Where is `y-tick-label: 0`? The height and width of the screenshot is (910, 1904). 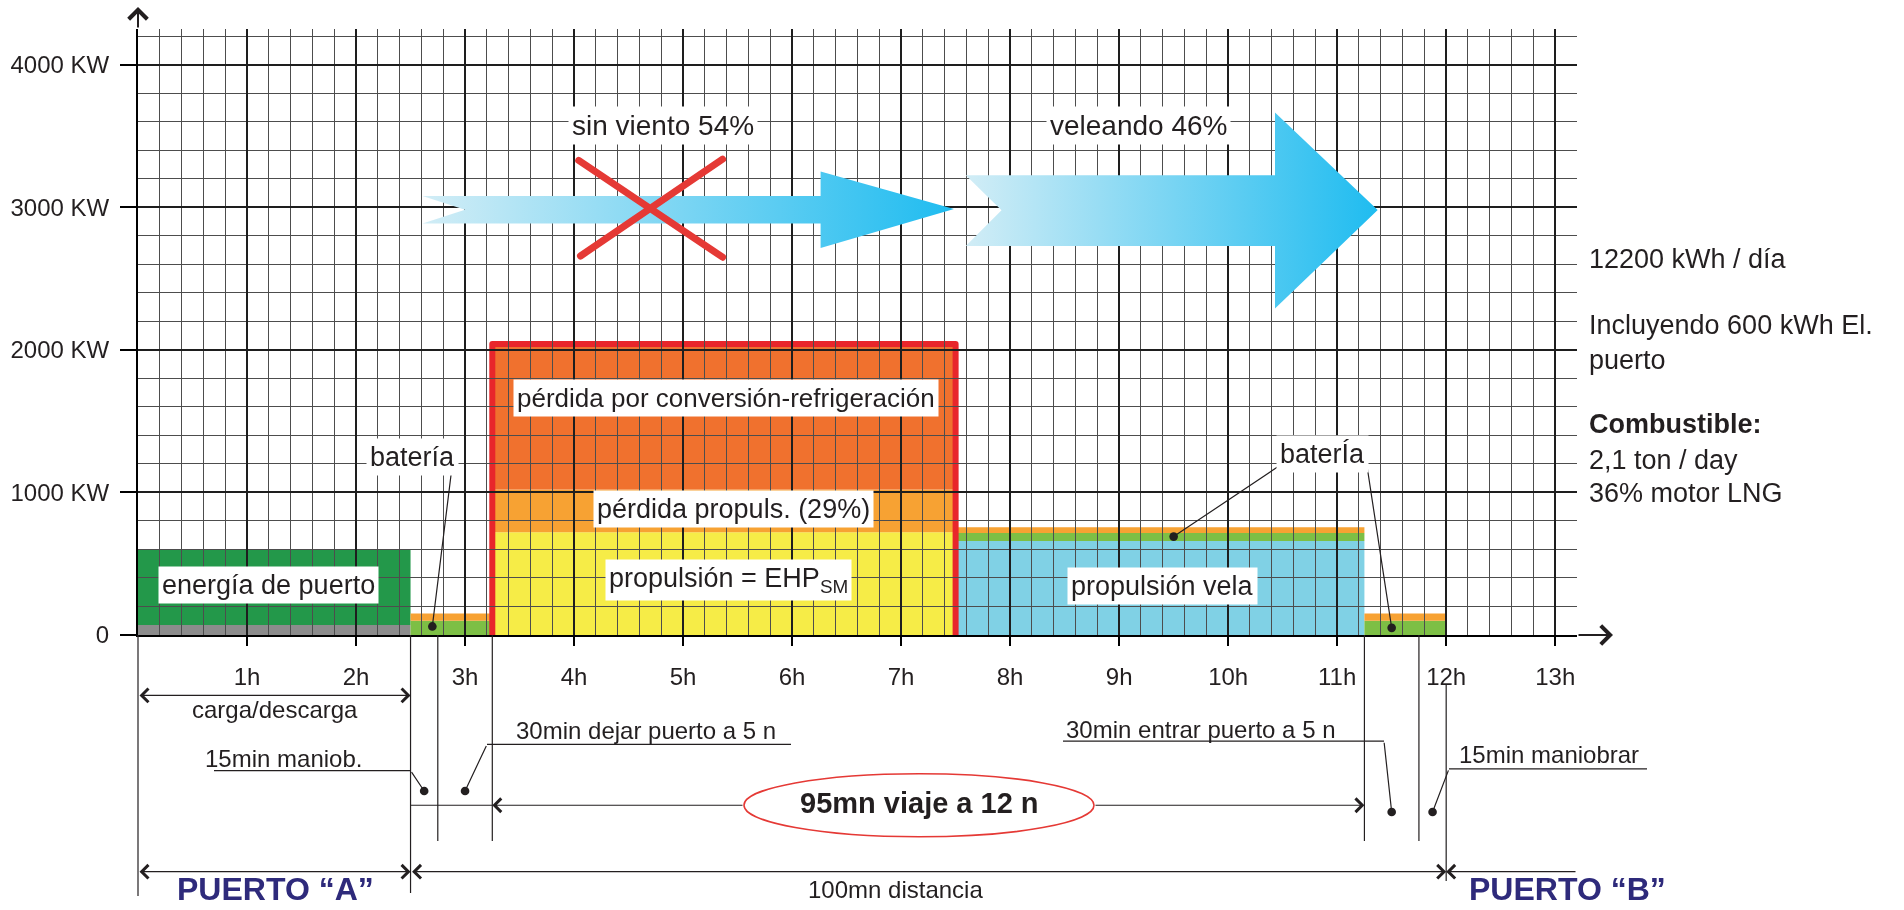
y-tick-label: 0 is located at coordinates (102, 635).